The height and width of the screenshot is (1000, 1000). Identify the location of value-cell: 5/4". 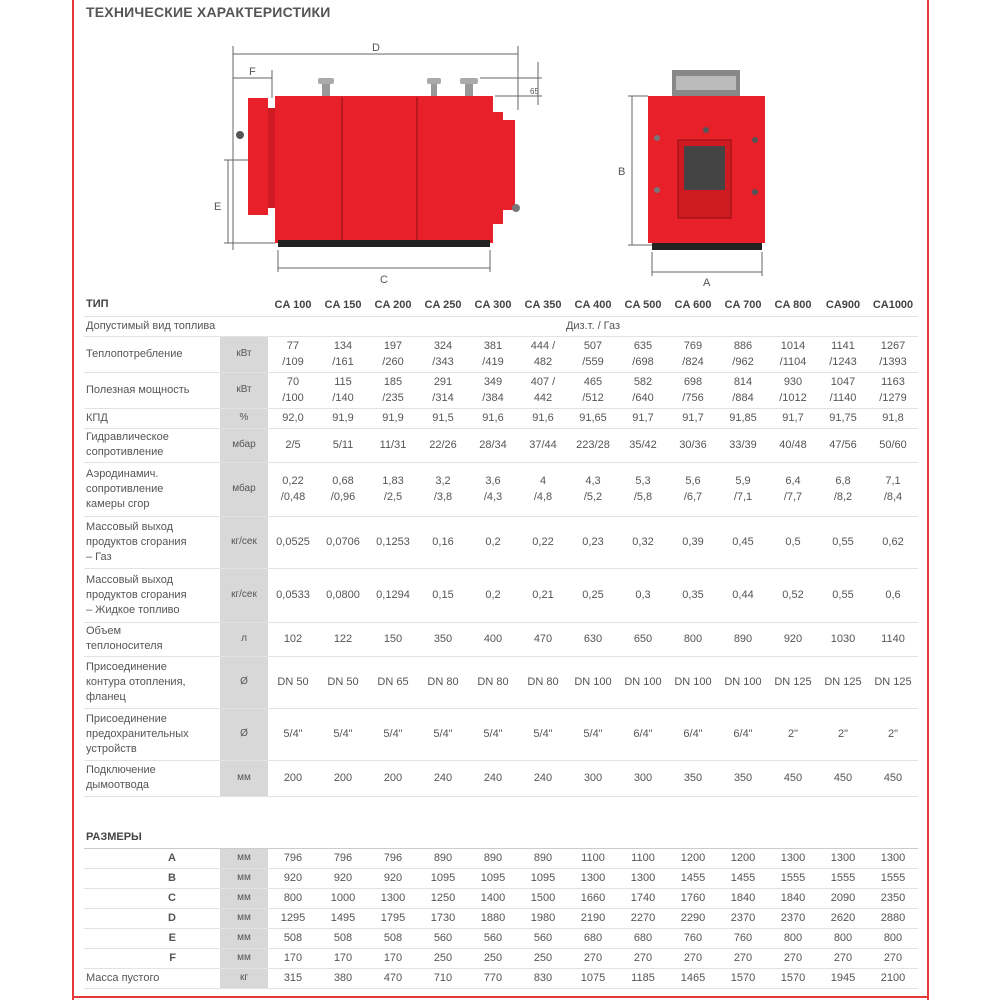
(443, 734).